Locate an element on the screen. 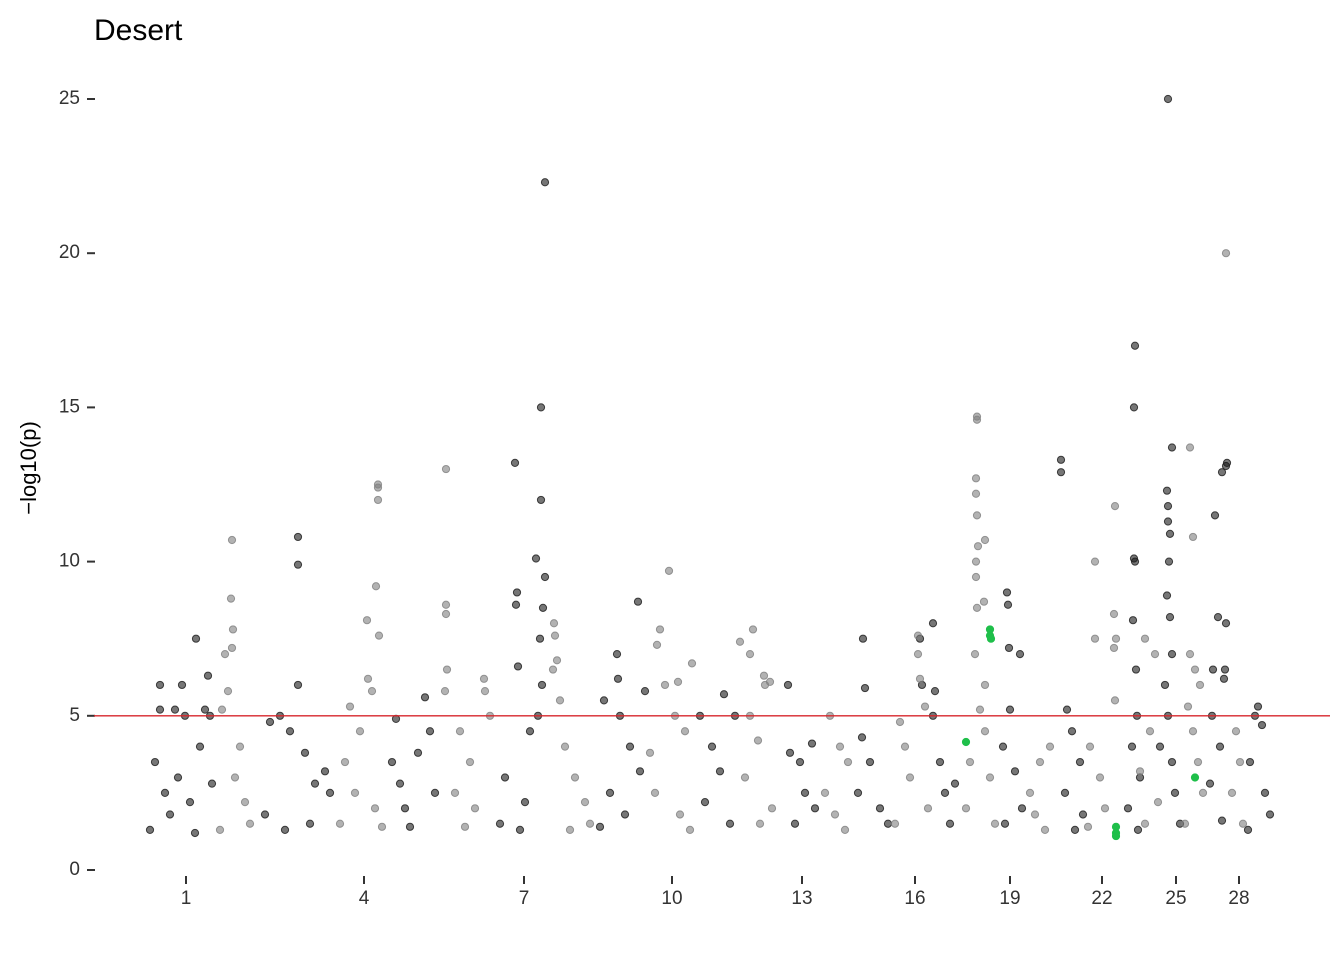 This screenshot has height=960, width=1344. x-tick-label: 1 is located at coordinates (186, 898).